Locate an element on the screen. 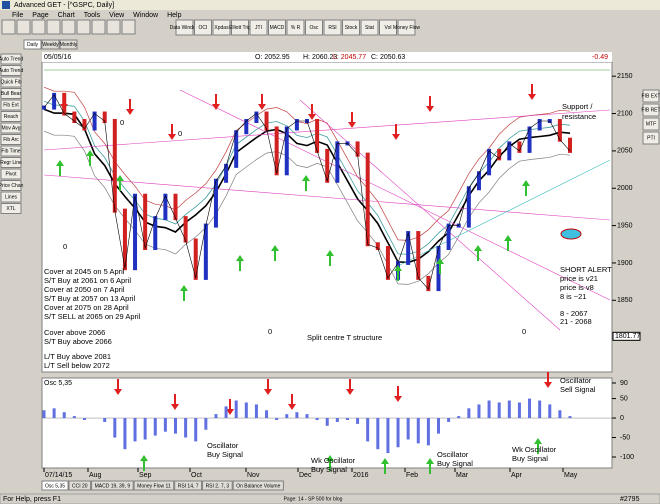 This screenshot has height=504, width=660. left-tool-label: Lines is located at coordinates (11, 197).